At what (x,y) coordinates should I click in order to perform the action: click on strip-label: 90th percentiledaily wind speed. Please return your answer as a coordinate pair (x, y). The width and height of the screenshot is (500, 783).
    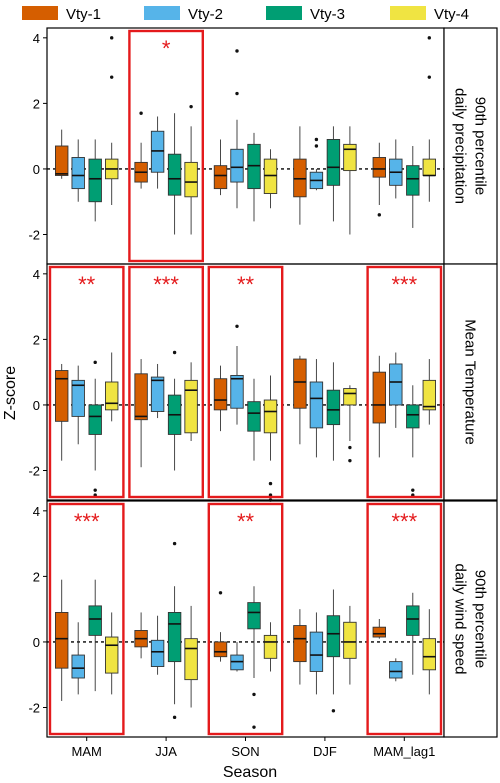
    Looking at the image, I should click on (470, 619).